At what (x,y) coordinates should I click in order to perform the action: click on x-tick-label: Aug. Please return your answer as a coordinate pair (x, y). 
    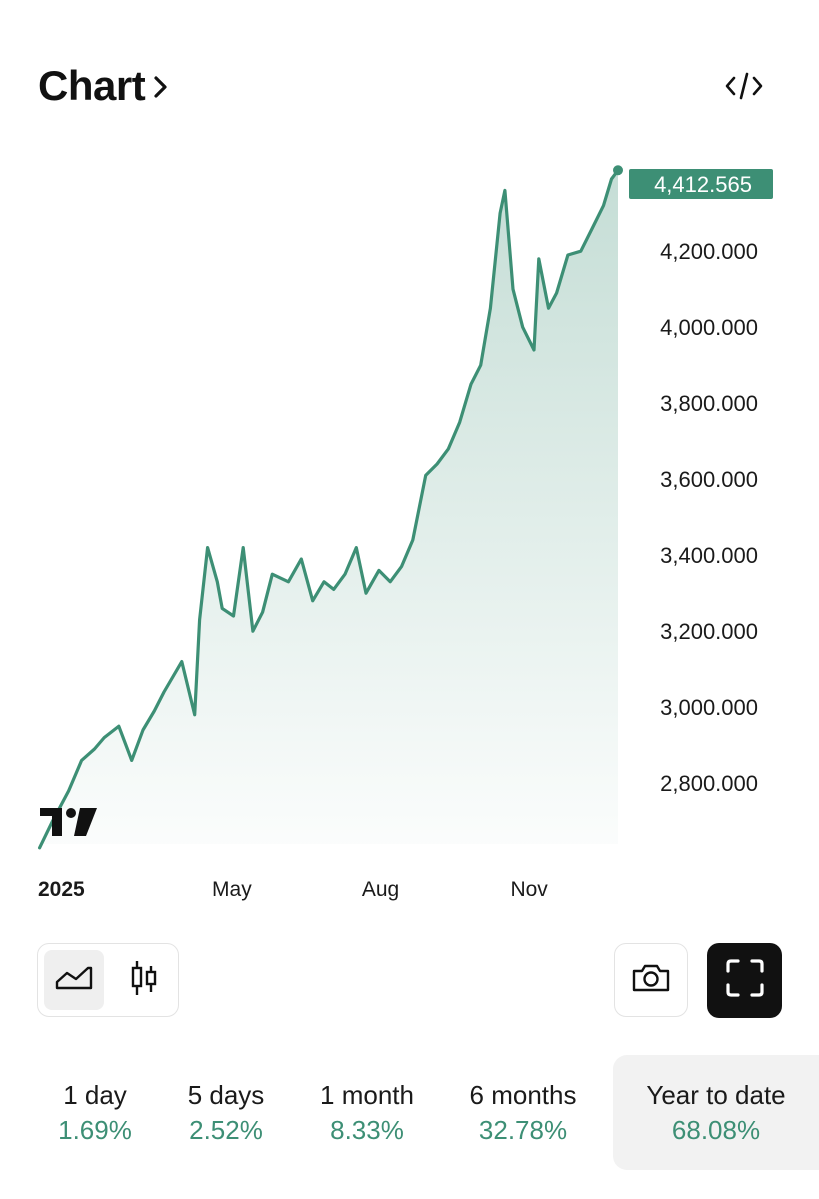
    Looking at the image, I should click on (380, 889).